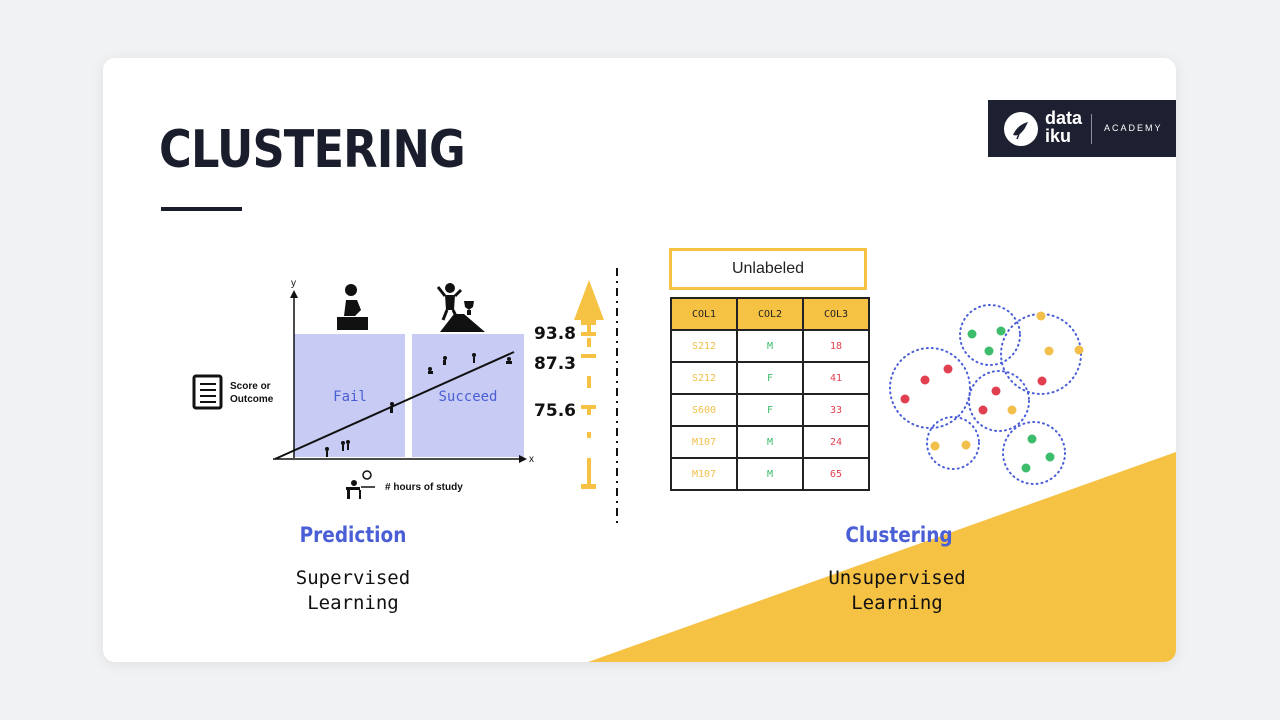 This screenshot has height=720, width=1280. I want to click on table-row: M107 M 65, so click(770, 474).